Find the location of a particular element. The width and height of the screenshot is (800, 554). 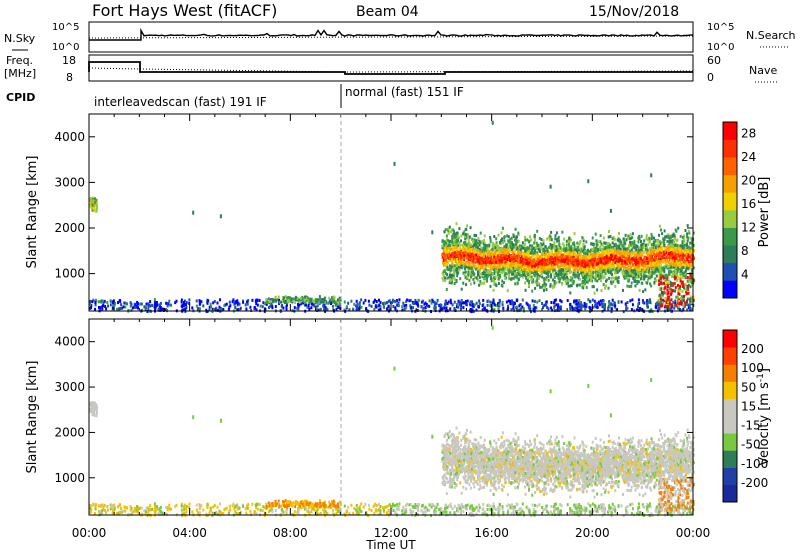

freq-tick-bottom: 8 is located at coordinates (69, 77).